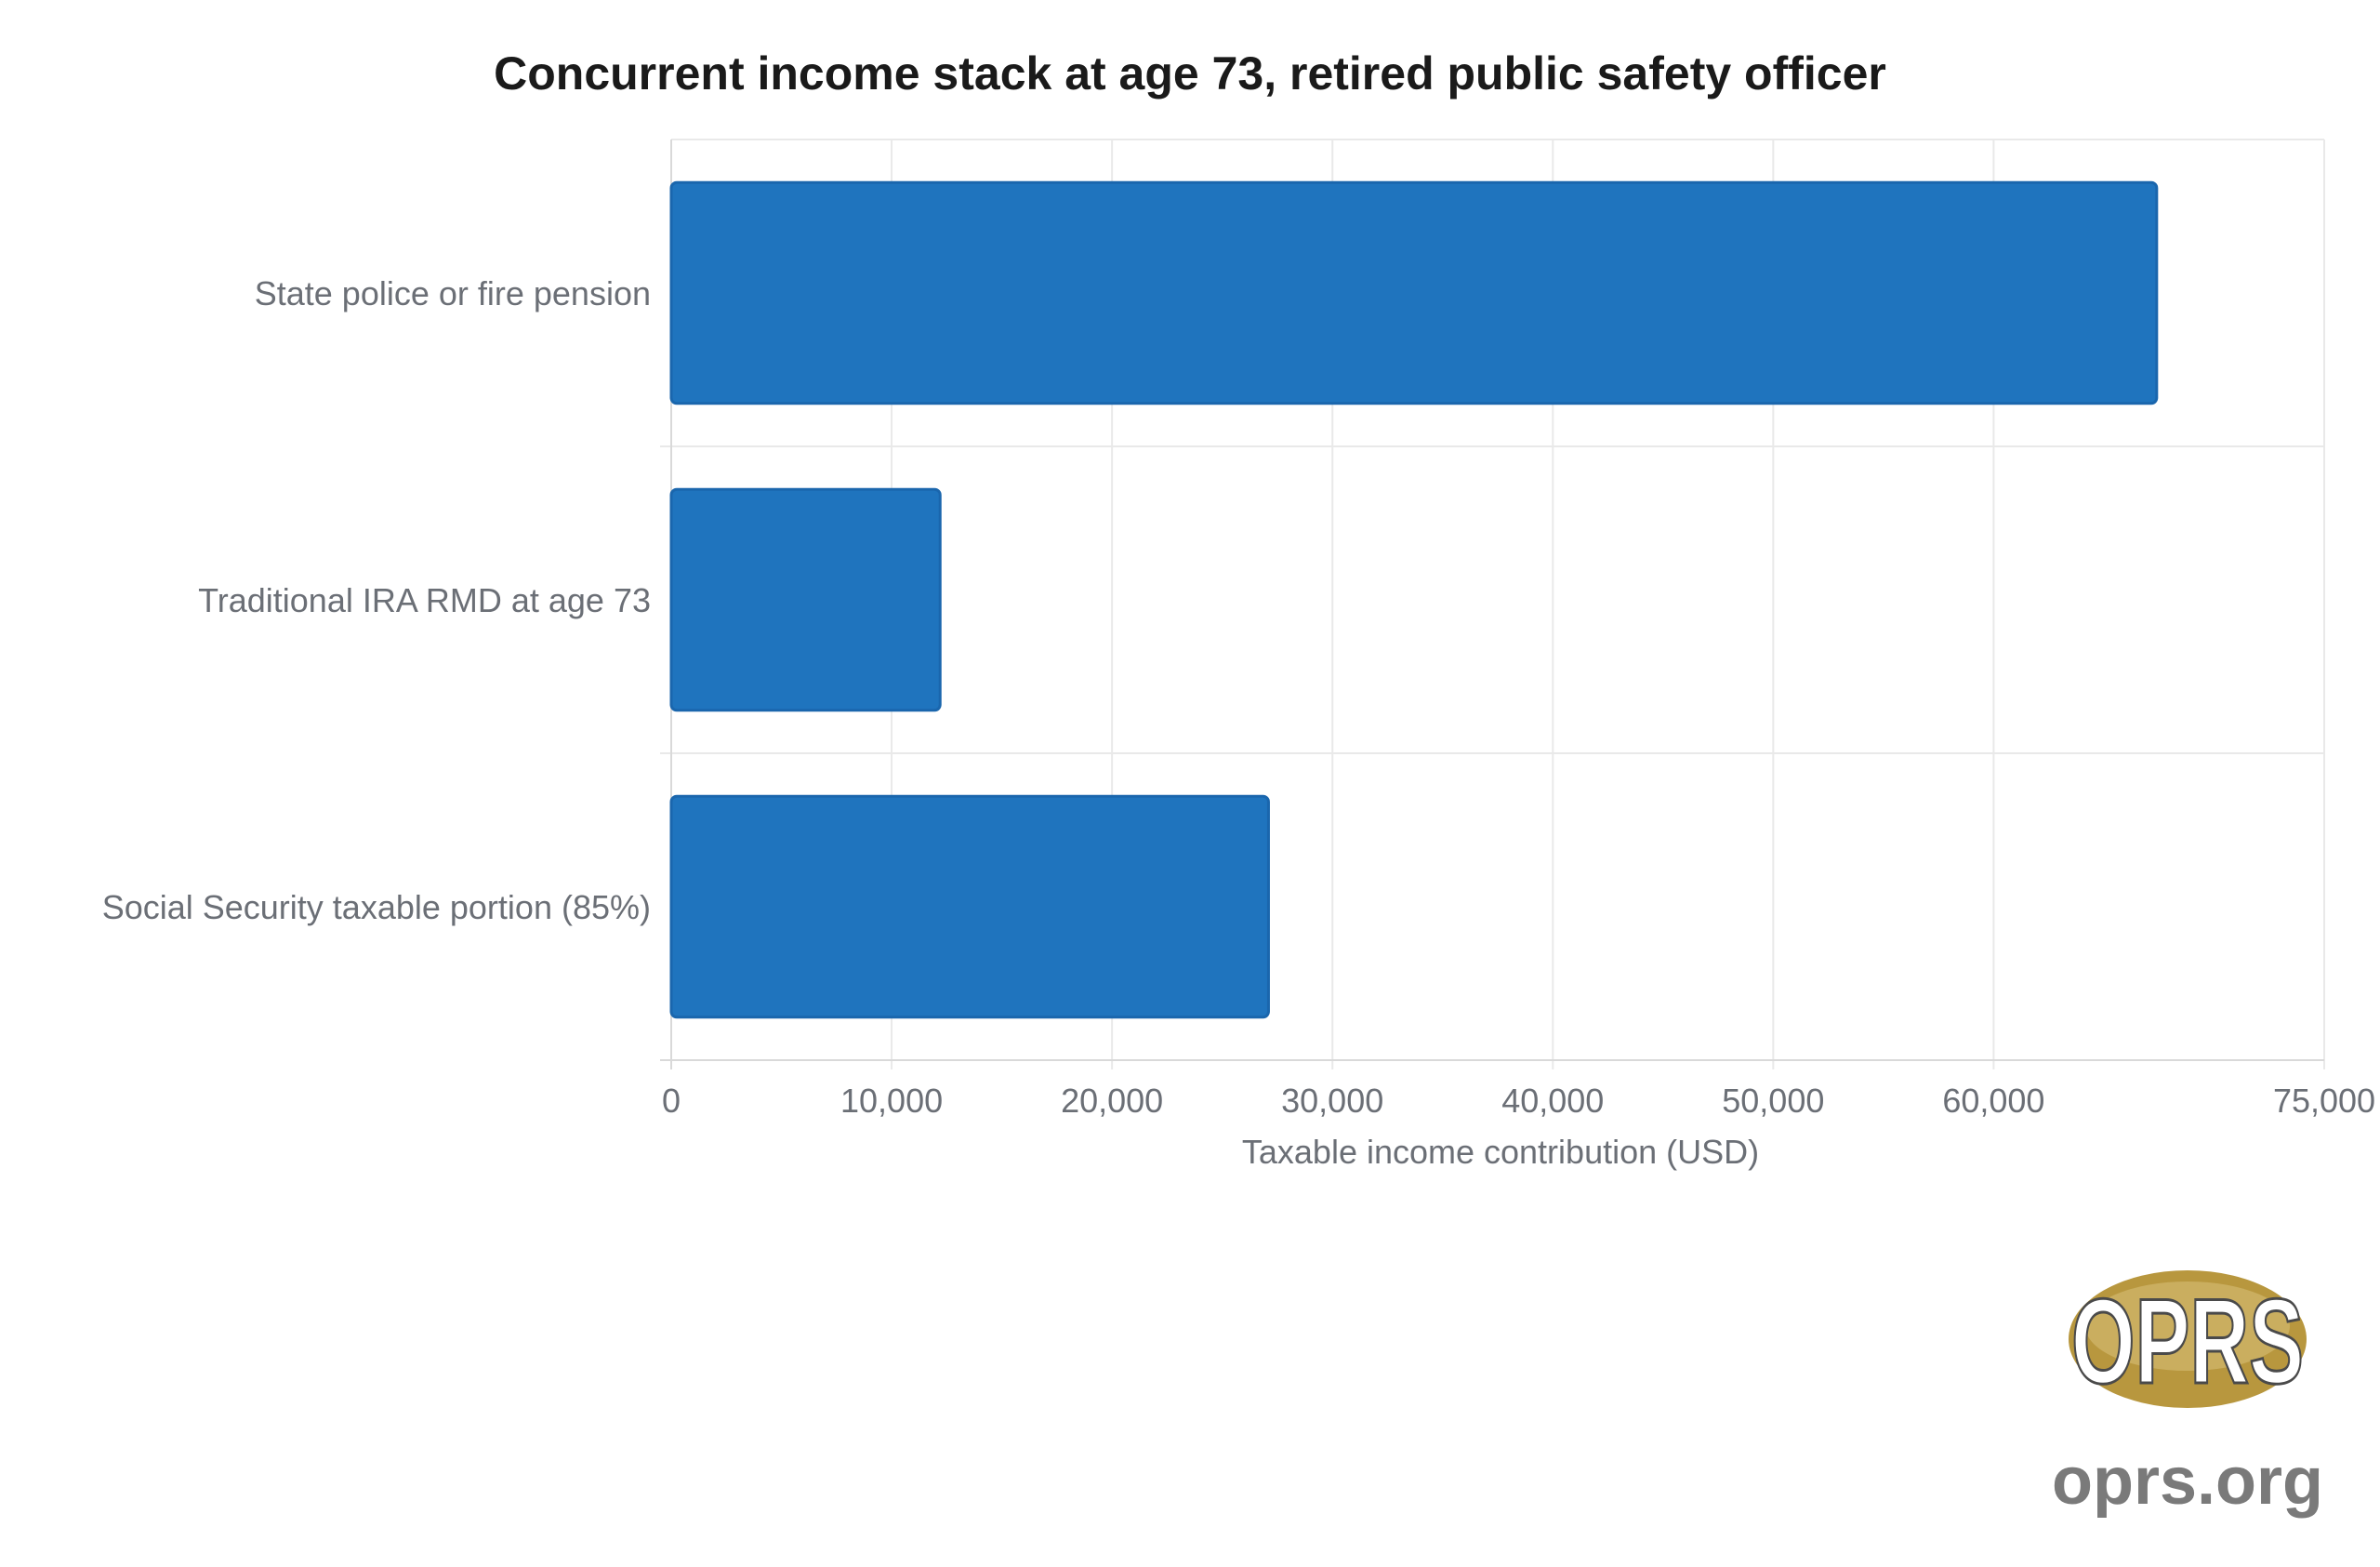 This screenshot has width=2380, height=1567. Describe the element at coordinates (376, 907) in the screenshot. I see `category-label: Social Security taxable portion (85%)` at that location.